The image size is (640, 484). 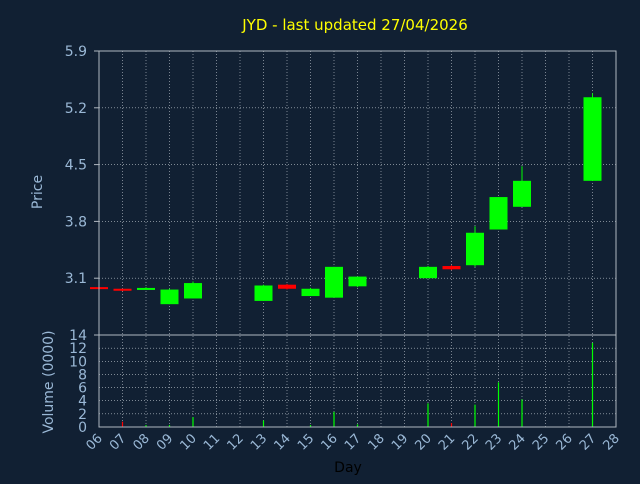 I want to click on day-tick-label: 15, so click(x=306, y=442).